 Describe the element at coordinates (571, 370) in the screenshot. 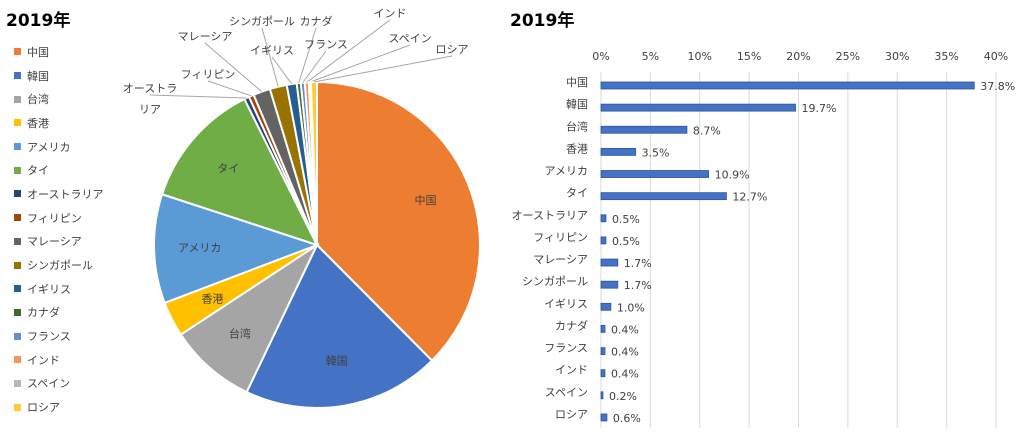

I see `y-tick-label: インド` at that location.